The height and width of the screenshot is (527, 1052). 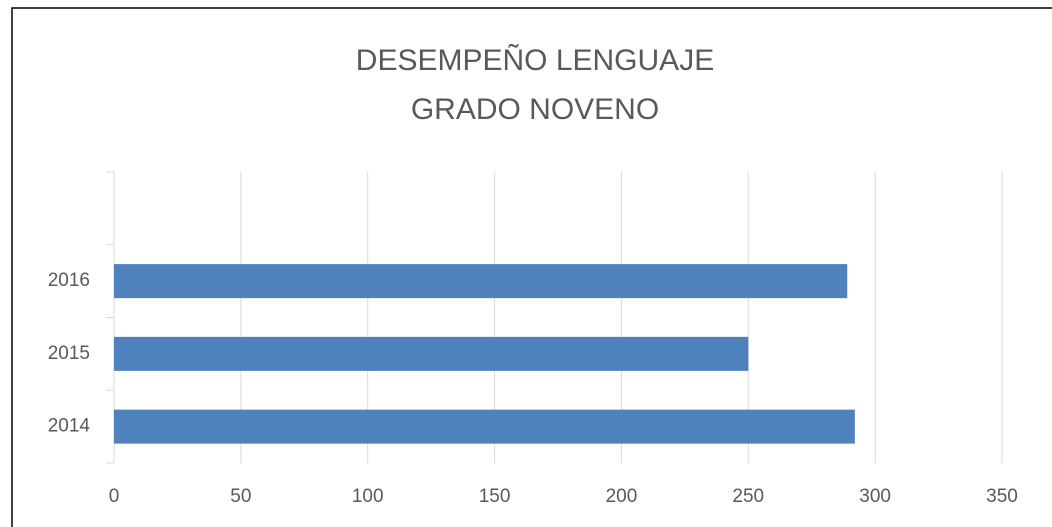 What do you see at coordinates (495, 496) in the screenshot?
I see `x-tick-label: 150` at bounding box center [495, 496].